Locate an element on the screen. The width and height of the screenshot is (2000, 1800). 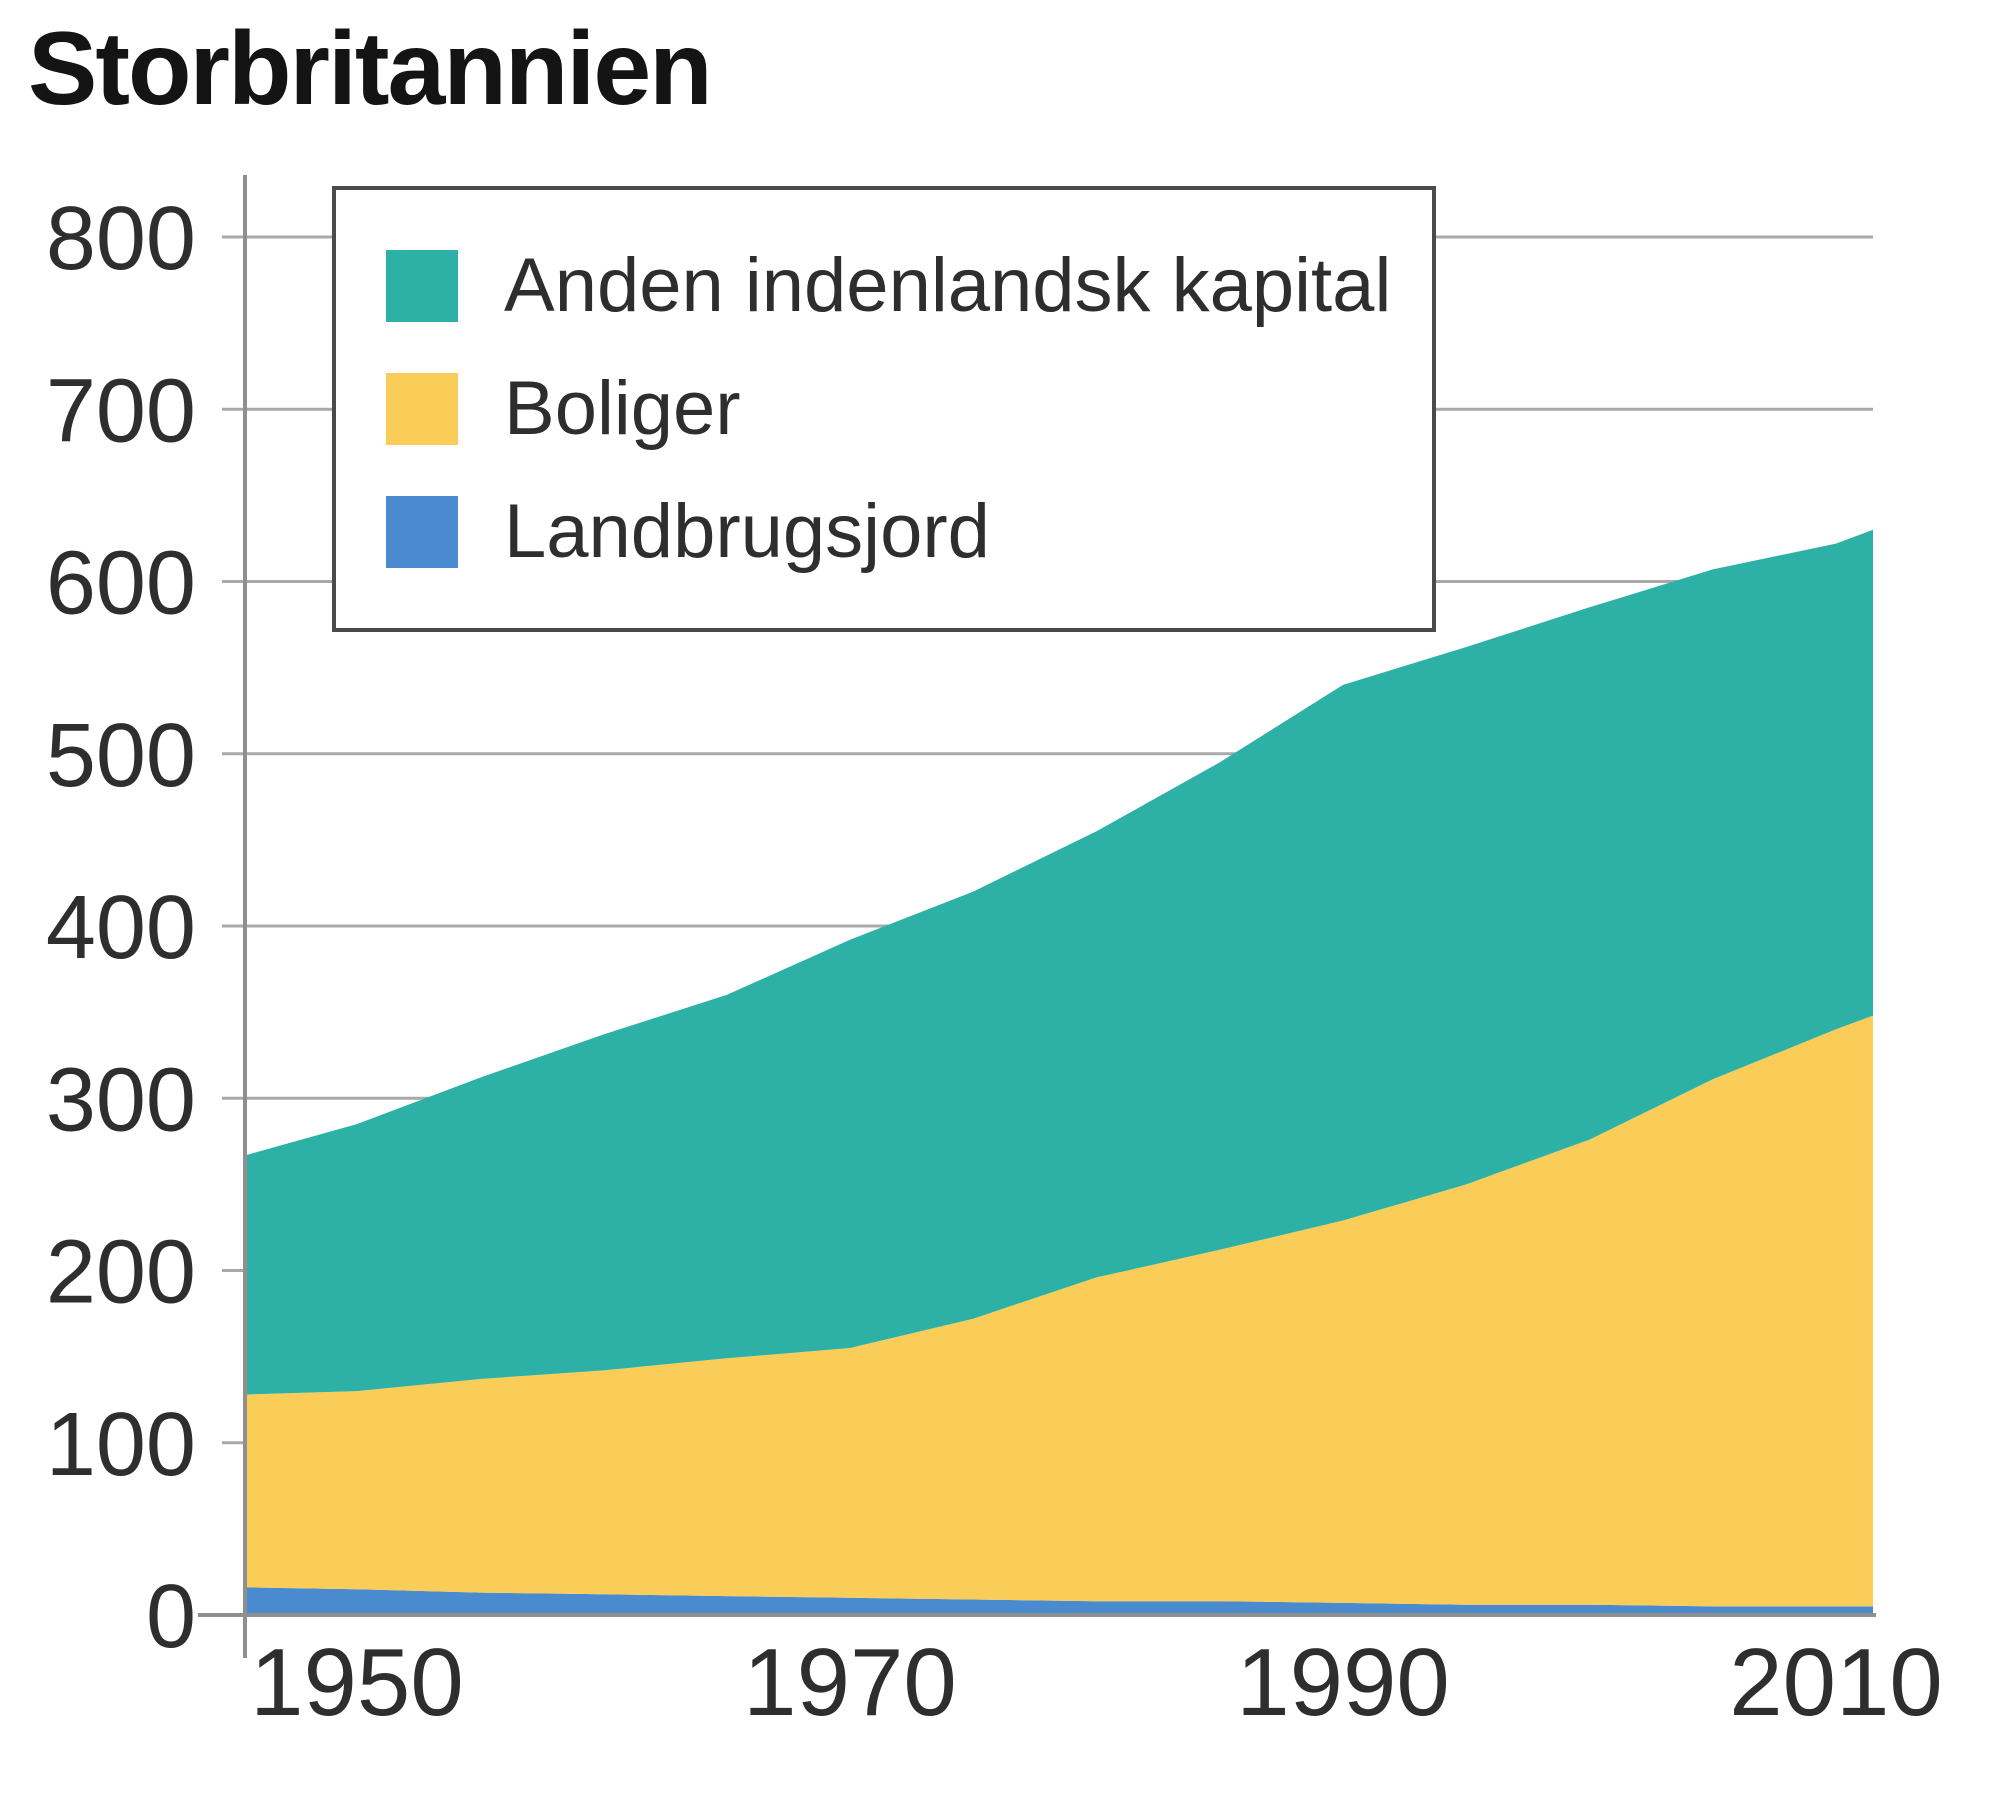
chart-title: Storbritannien is located at coordinates (370, 69).